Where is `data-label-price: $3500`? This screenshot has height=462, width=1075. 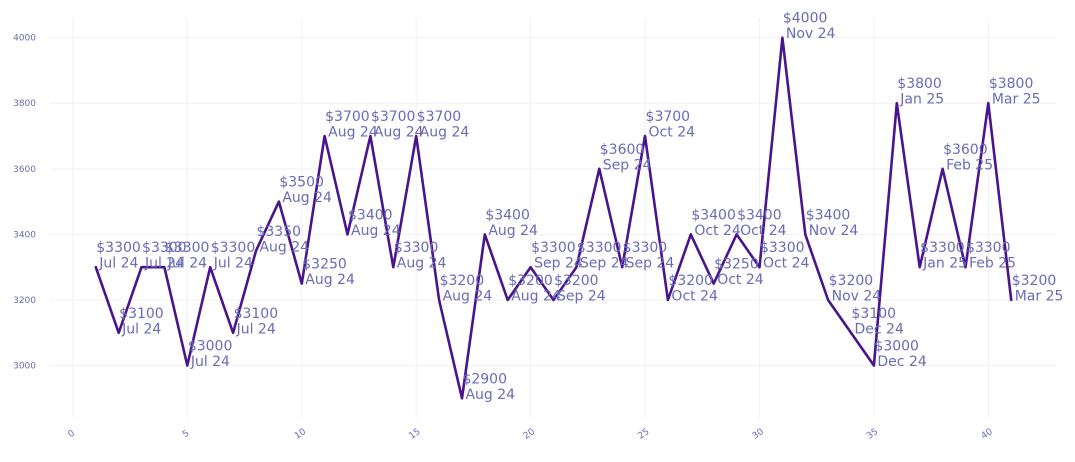
data-label-price: $3500 is located at coordinates (301, 183).